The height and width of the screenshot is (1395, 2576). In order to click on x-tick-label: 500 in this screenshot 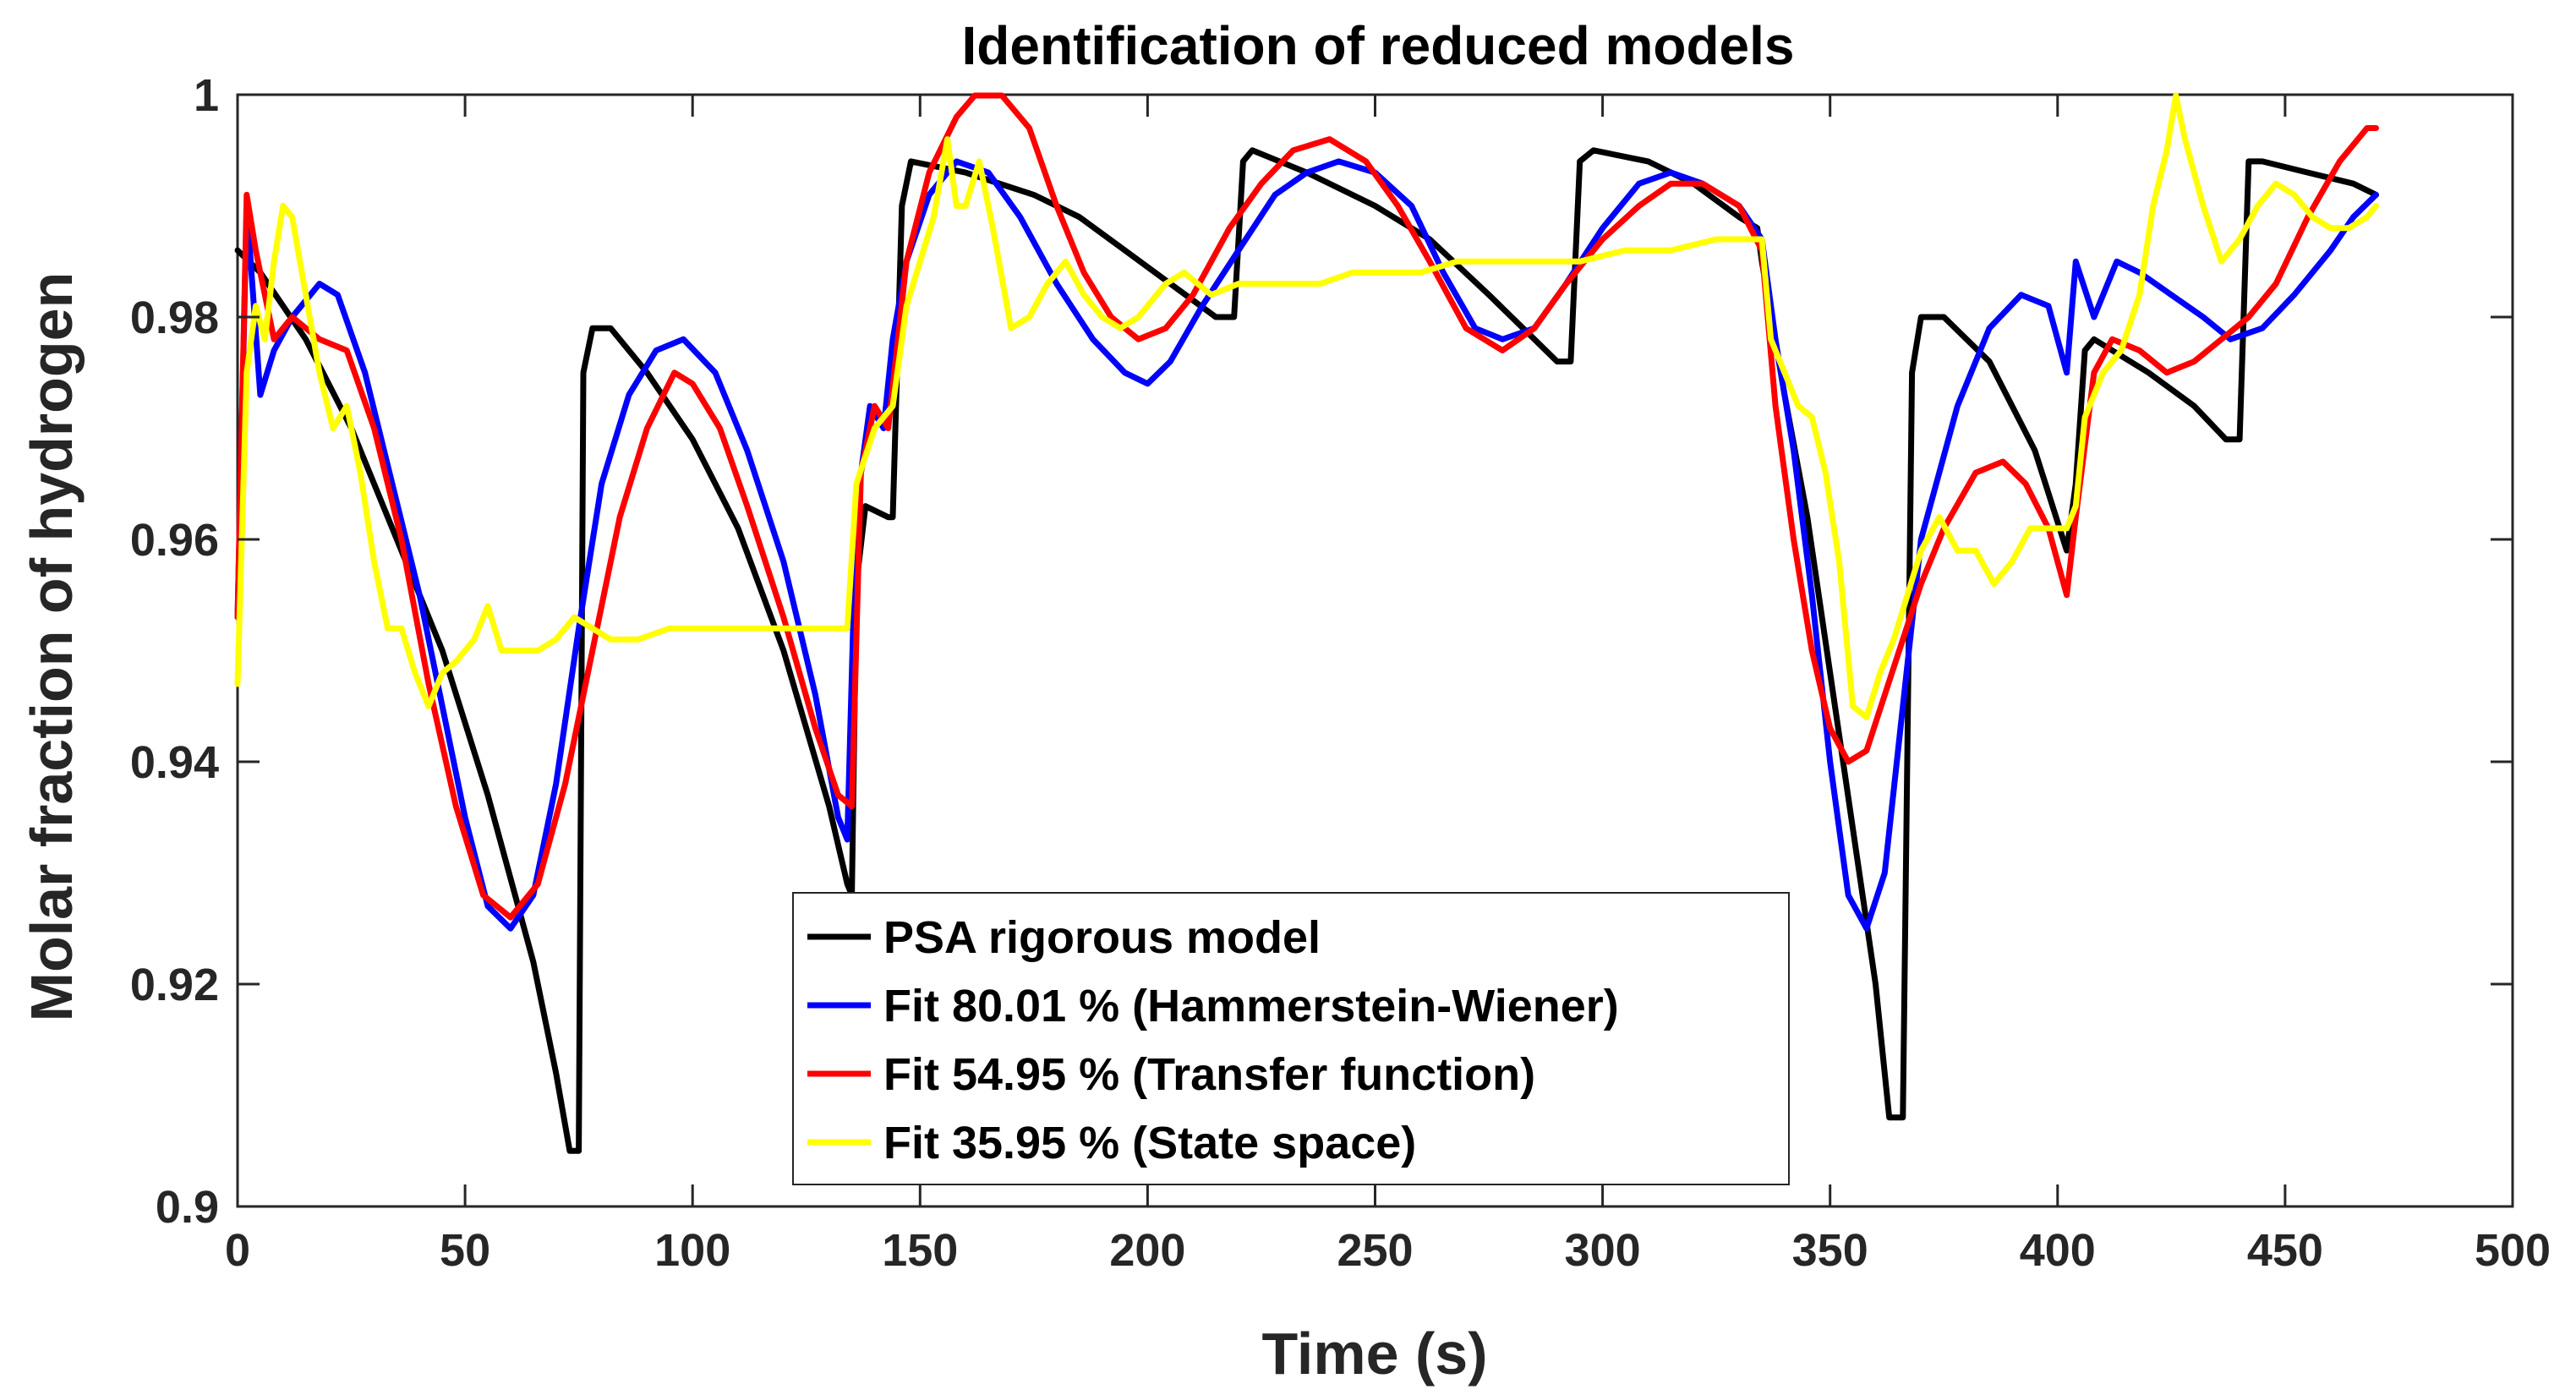, I will do `click(2513, 1251)`.